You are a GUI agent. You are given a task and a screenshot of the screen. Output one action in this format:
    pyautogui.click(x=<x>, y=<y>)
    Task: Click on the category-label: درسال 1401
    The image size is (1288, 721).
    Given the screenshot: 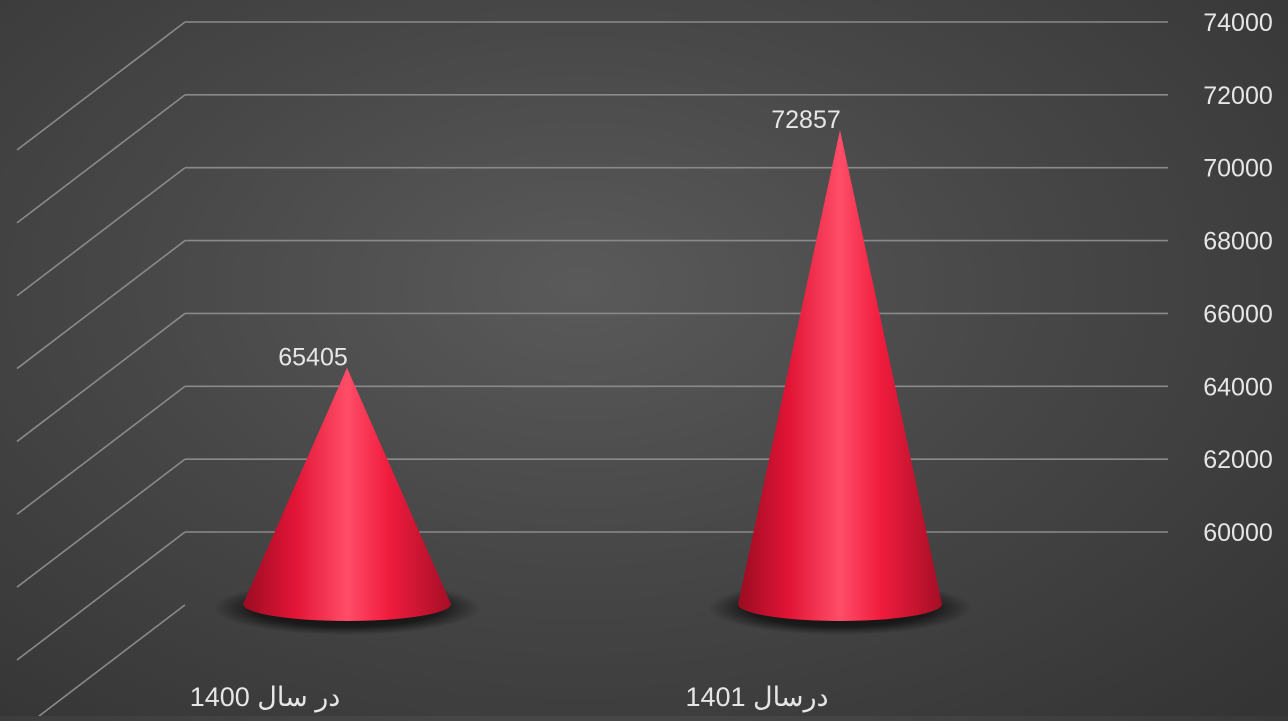 What is the action you would take?
    pyautogui.click(x=756, y=697)
    